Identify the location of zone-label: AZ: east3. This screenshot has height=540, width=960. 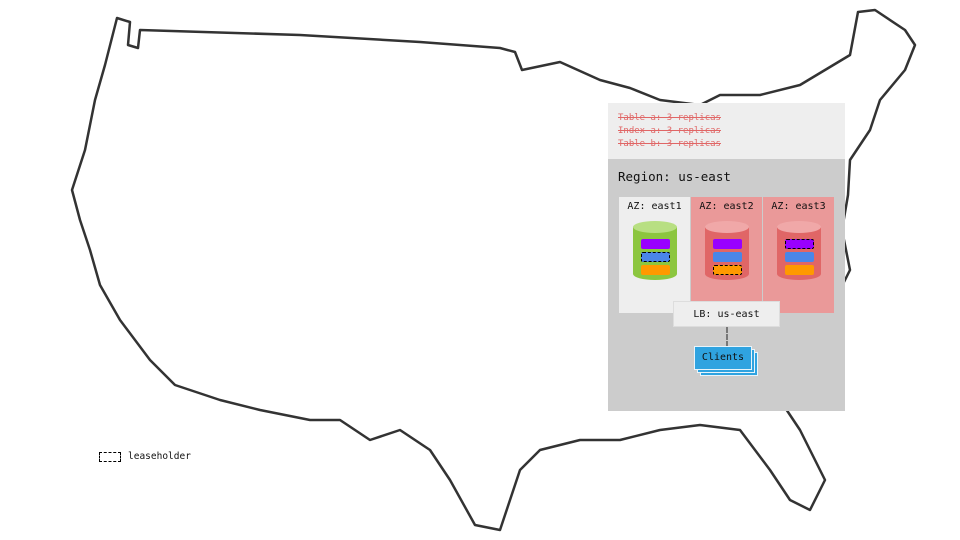
(798, 206).